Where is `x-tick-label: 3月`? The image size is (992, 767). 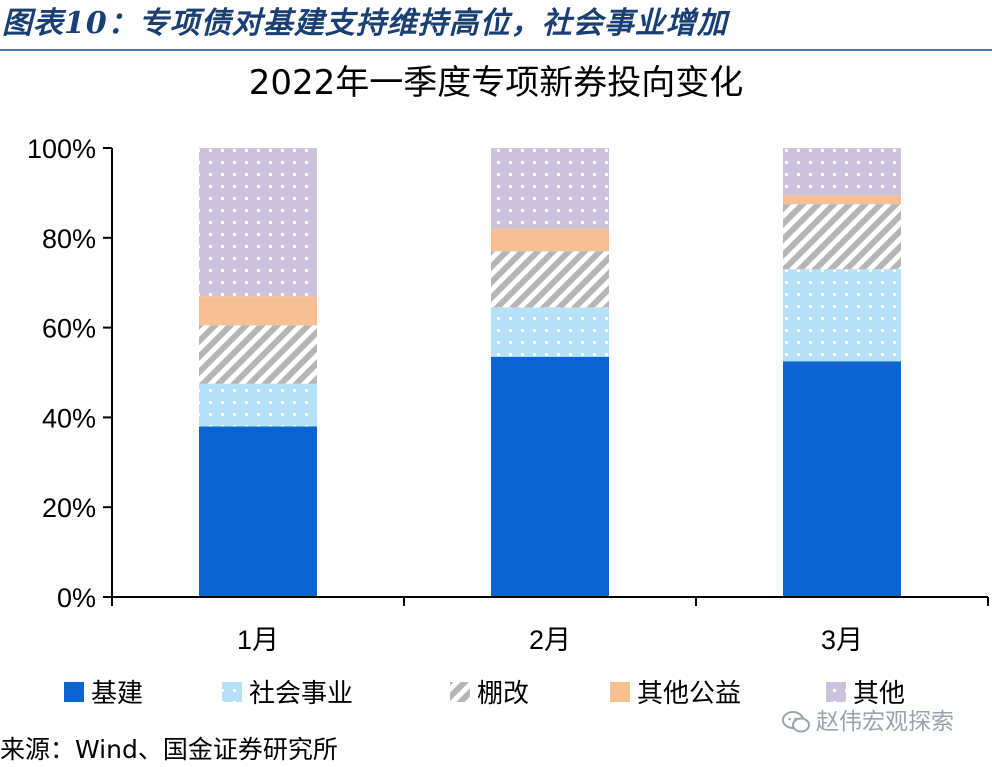
x-tick-label: 3月 is located at coordinates (842, 640).